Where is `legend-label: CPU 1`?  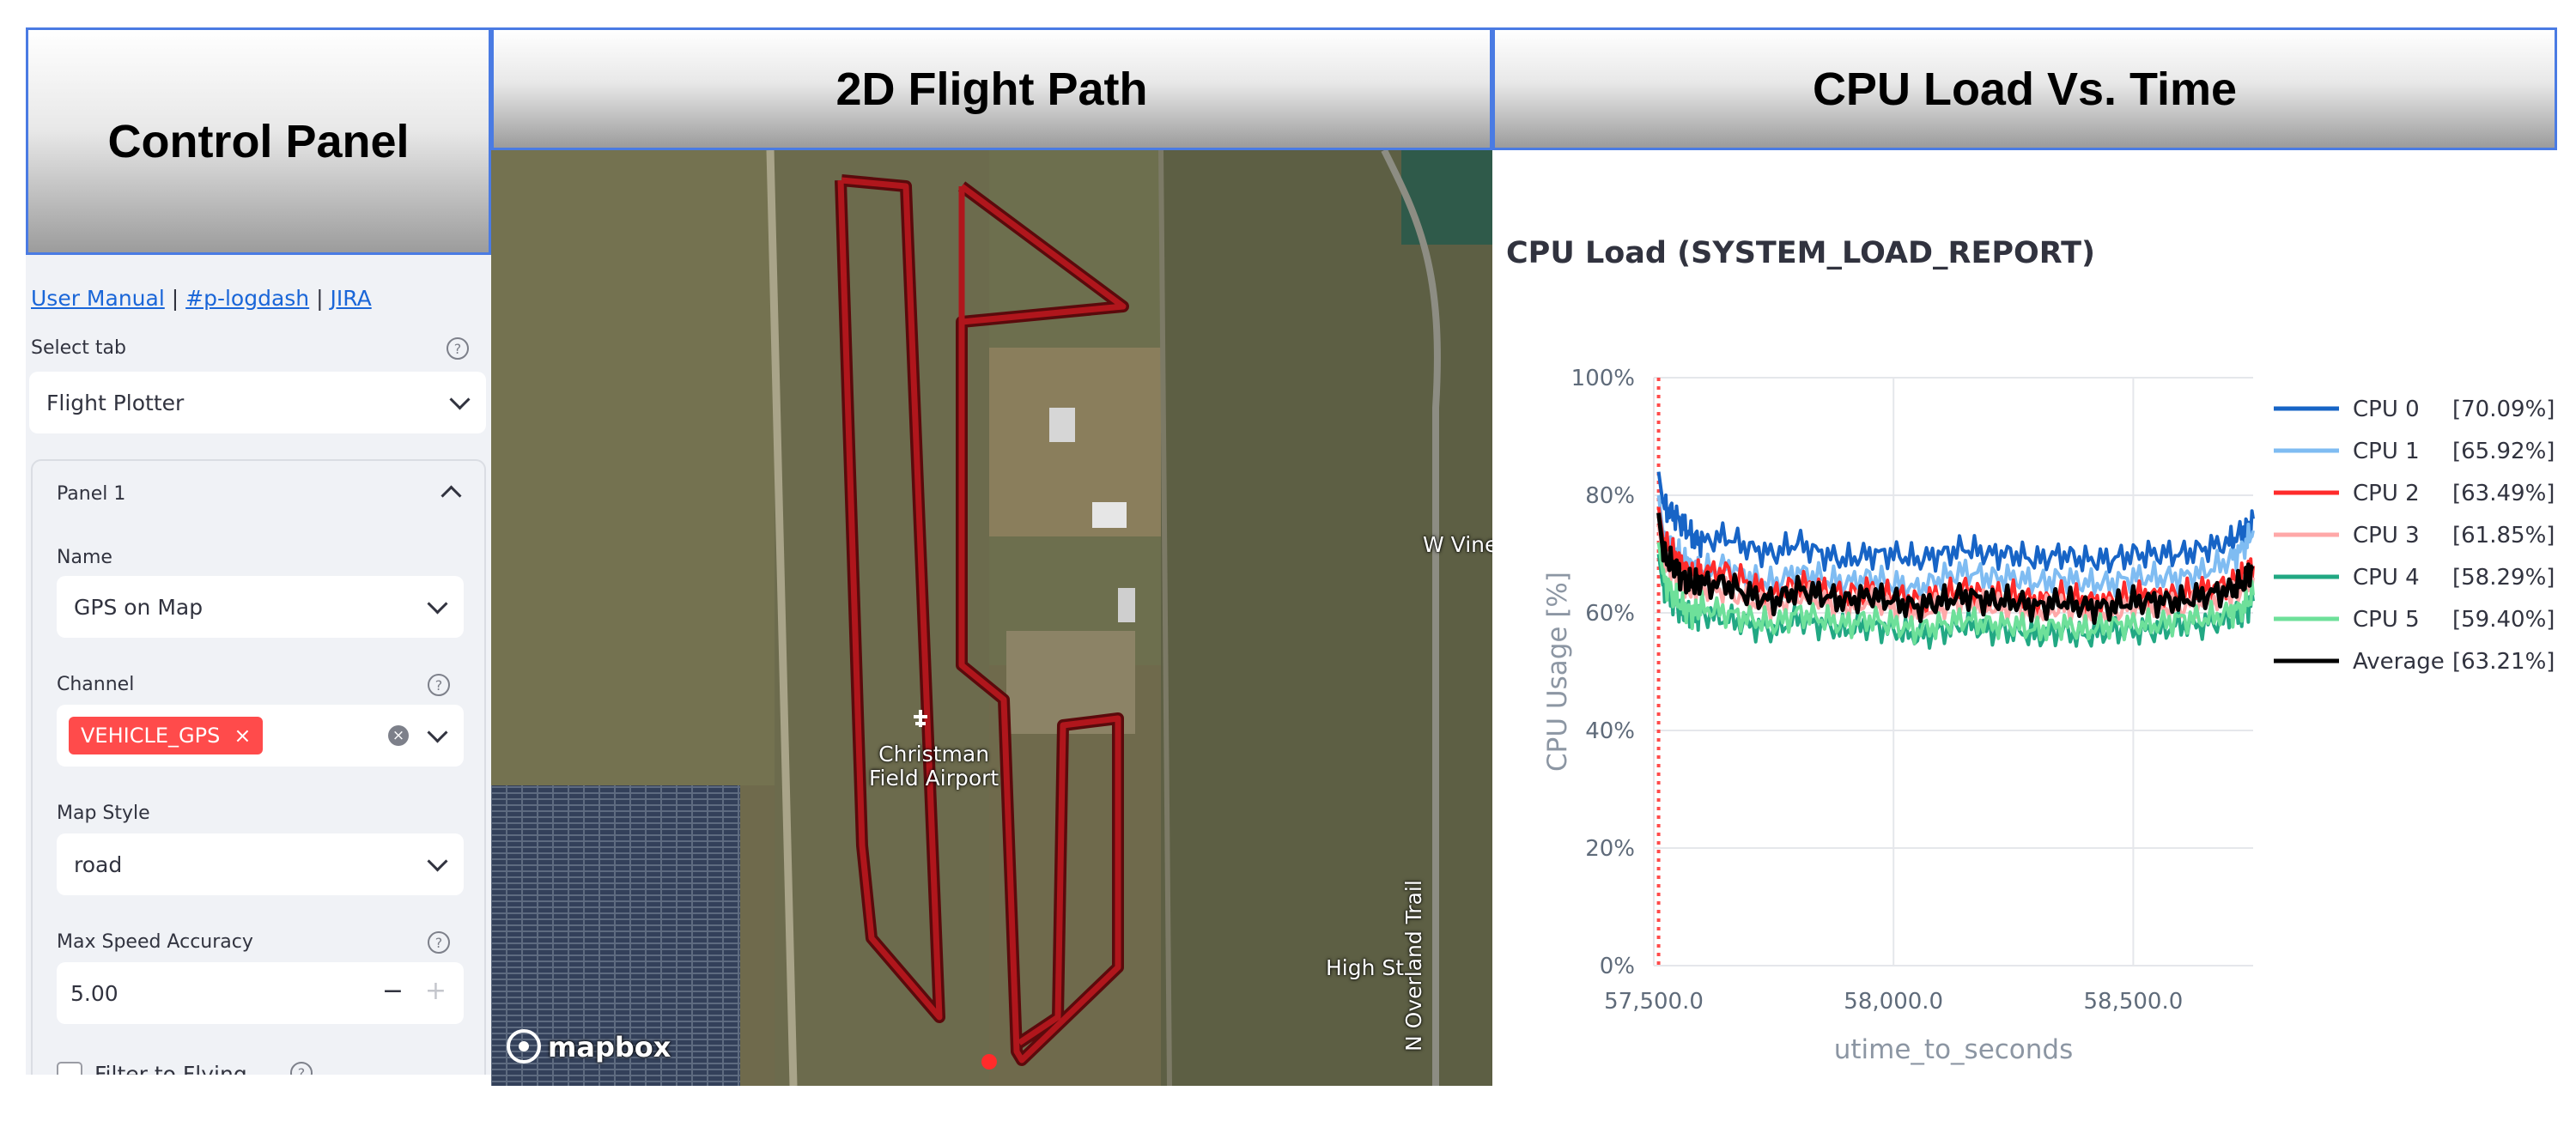 legend-label: CPU 1 is located at coordinates (2386, 451).